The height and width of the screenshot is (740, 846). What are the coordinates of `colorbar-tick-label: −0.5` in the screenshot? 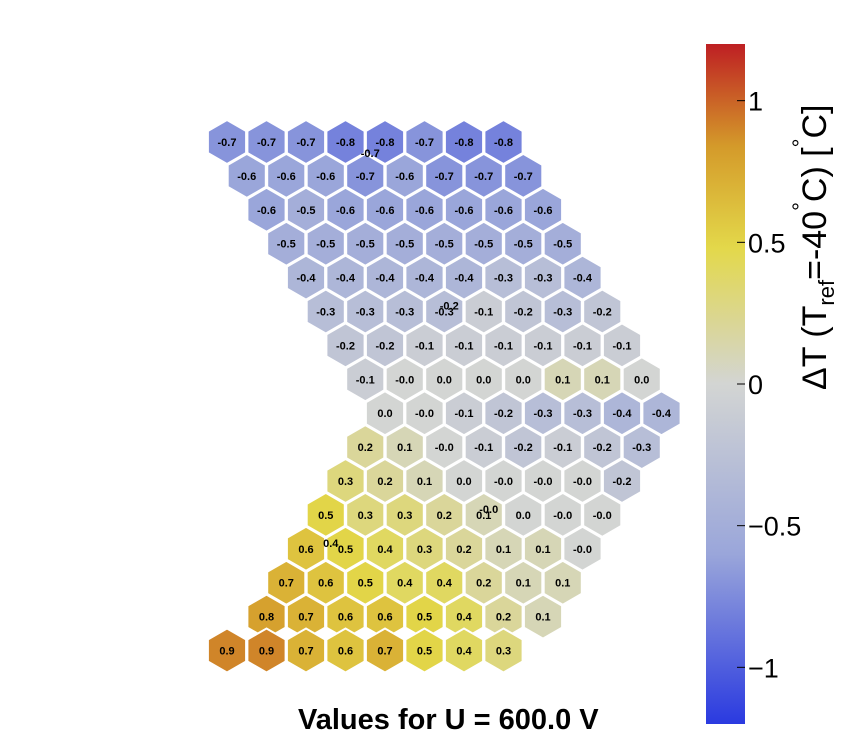 It's located at (774, 527).